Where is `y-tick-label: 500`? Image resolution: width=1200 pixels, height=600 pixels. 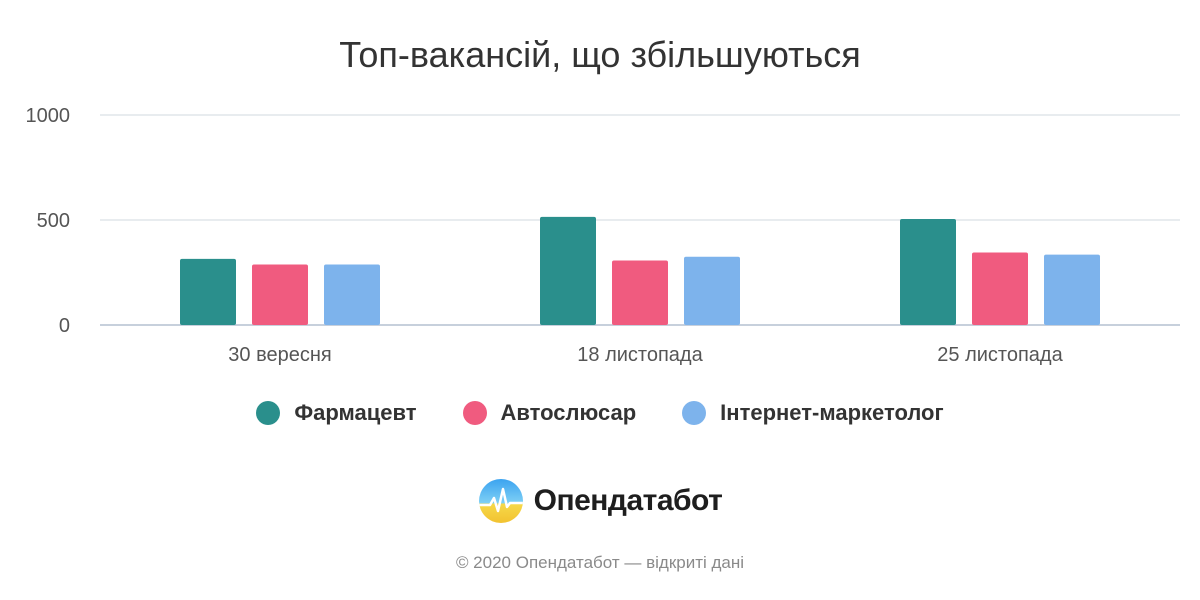 y-tick-label: 500 is located at coordinates (53, 221).